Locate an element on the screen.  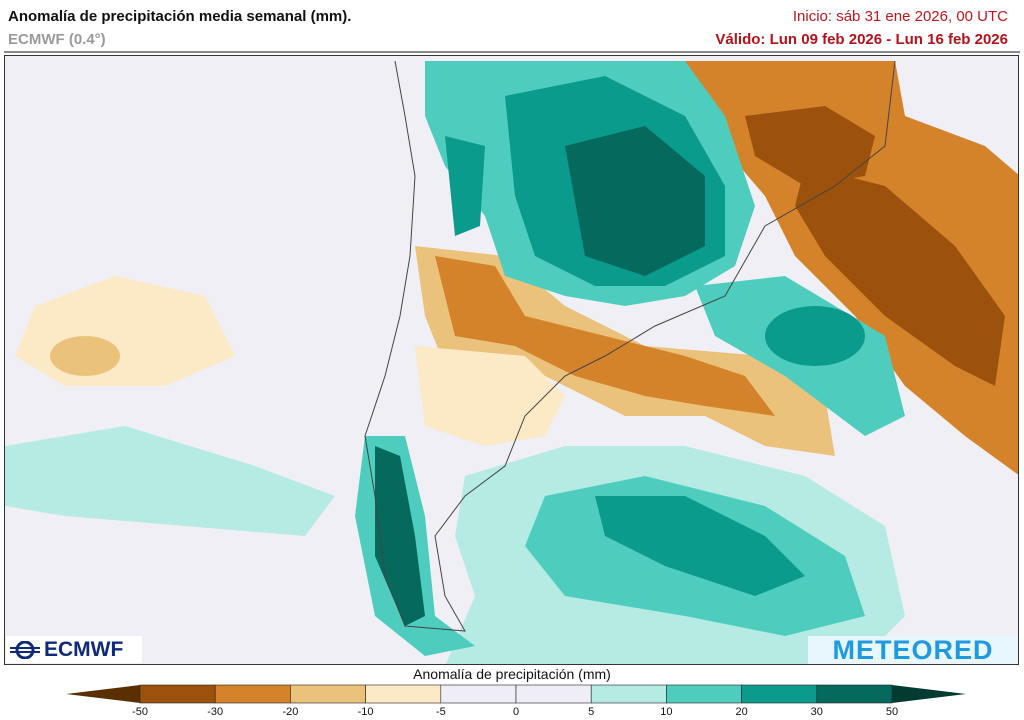
dry-anomaly-pacific-core is located at coordinates (85, 356).